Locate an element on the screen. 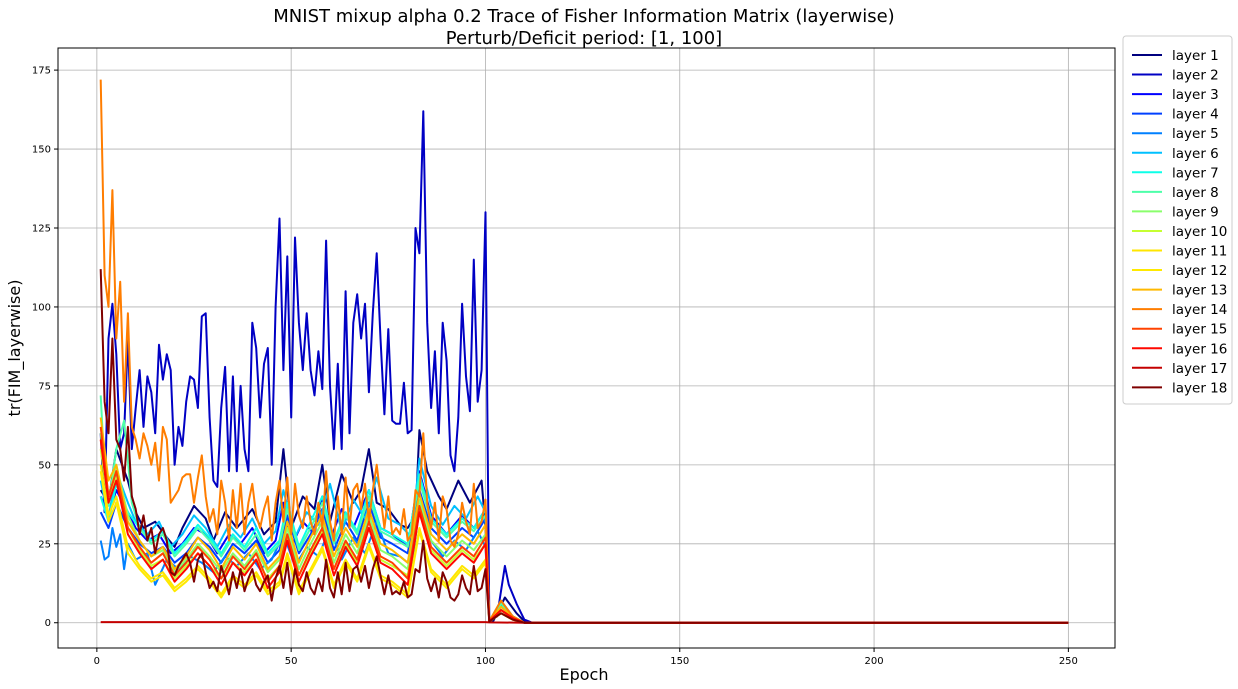 The image size is (1238, 689). legend-label: layer 11 is located at coordinates (1199, 252).